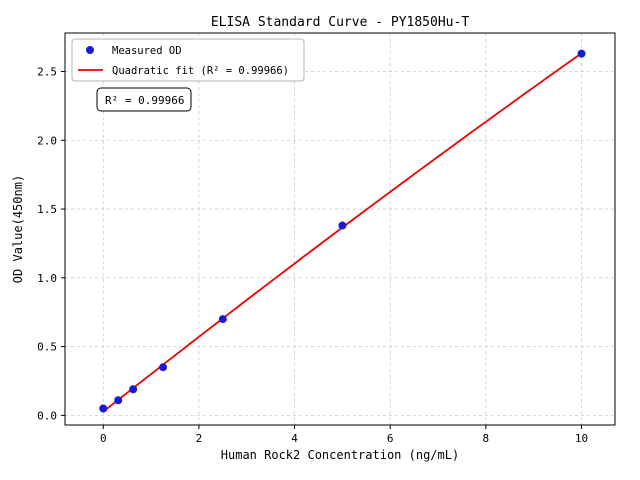 The height and width of the screenshot is (480, 640). I want to click on y-tick-label: 0.5, so click(47, 347).